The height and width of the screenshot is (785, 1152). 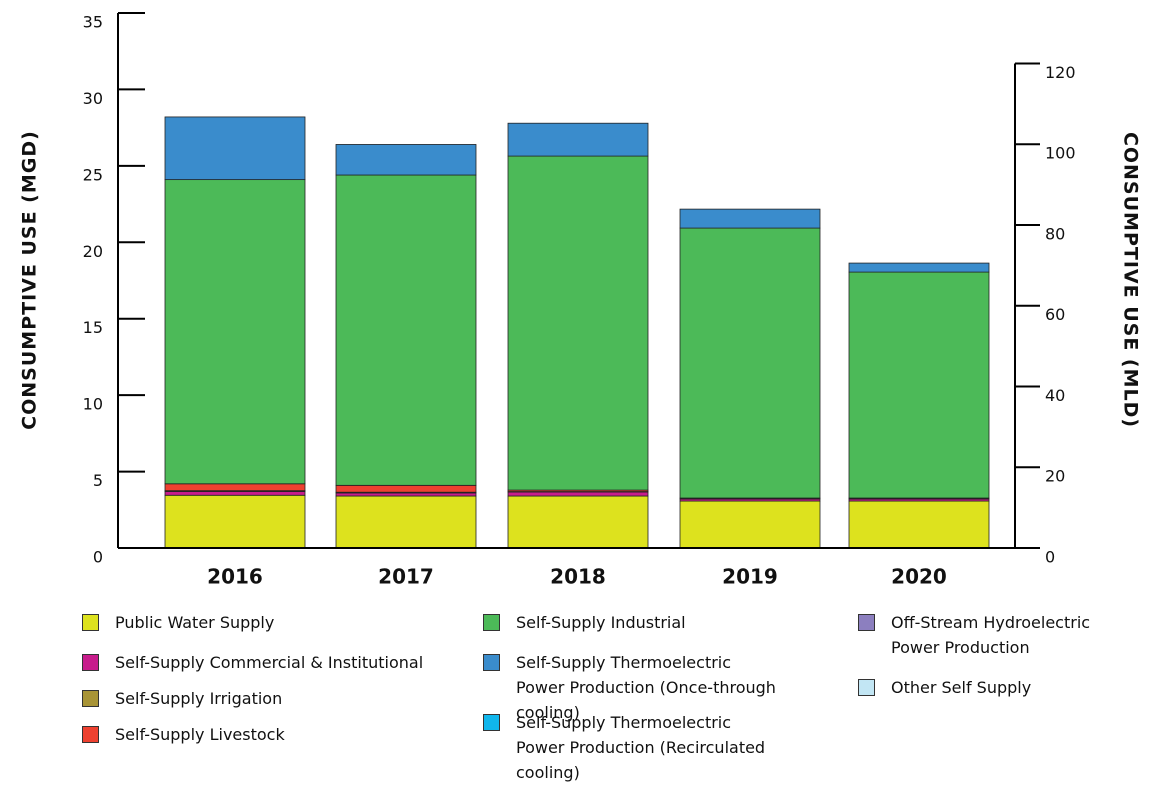 What do you see at coordinates (198, 698) in the screenshot?
I see `legend-label: Self-Supply Irrigation` at bounding box center [198, 698].